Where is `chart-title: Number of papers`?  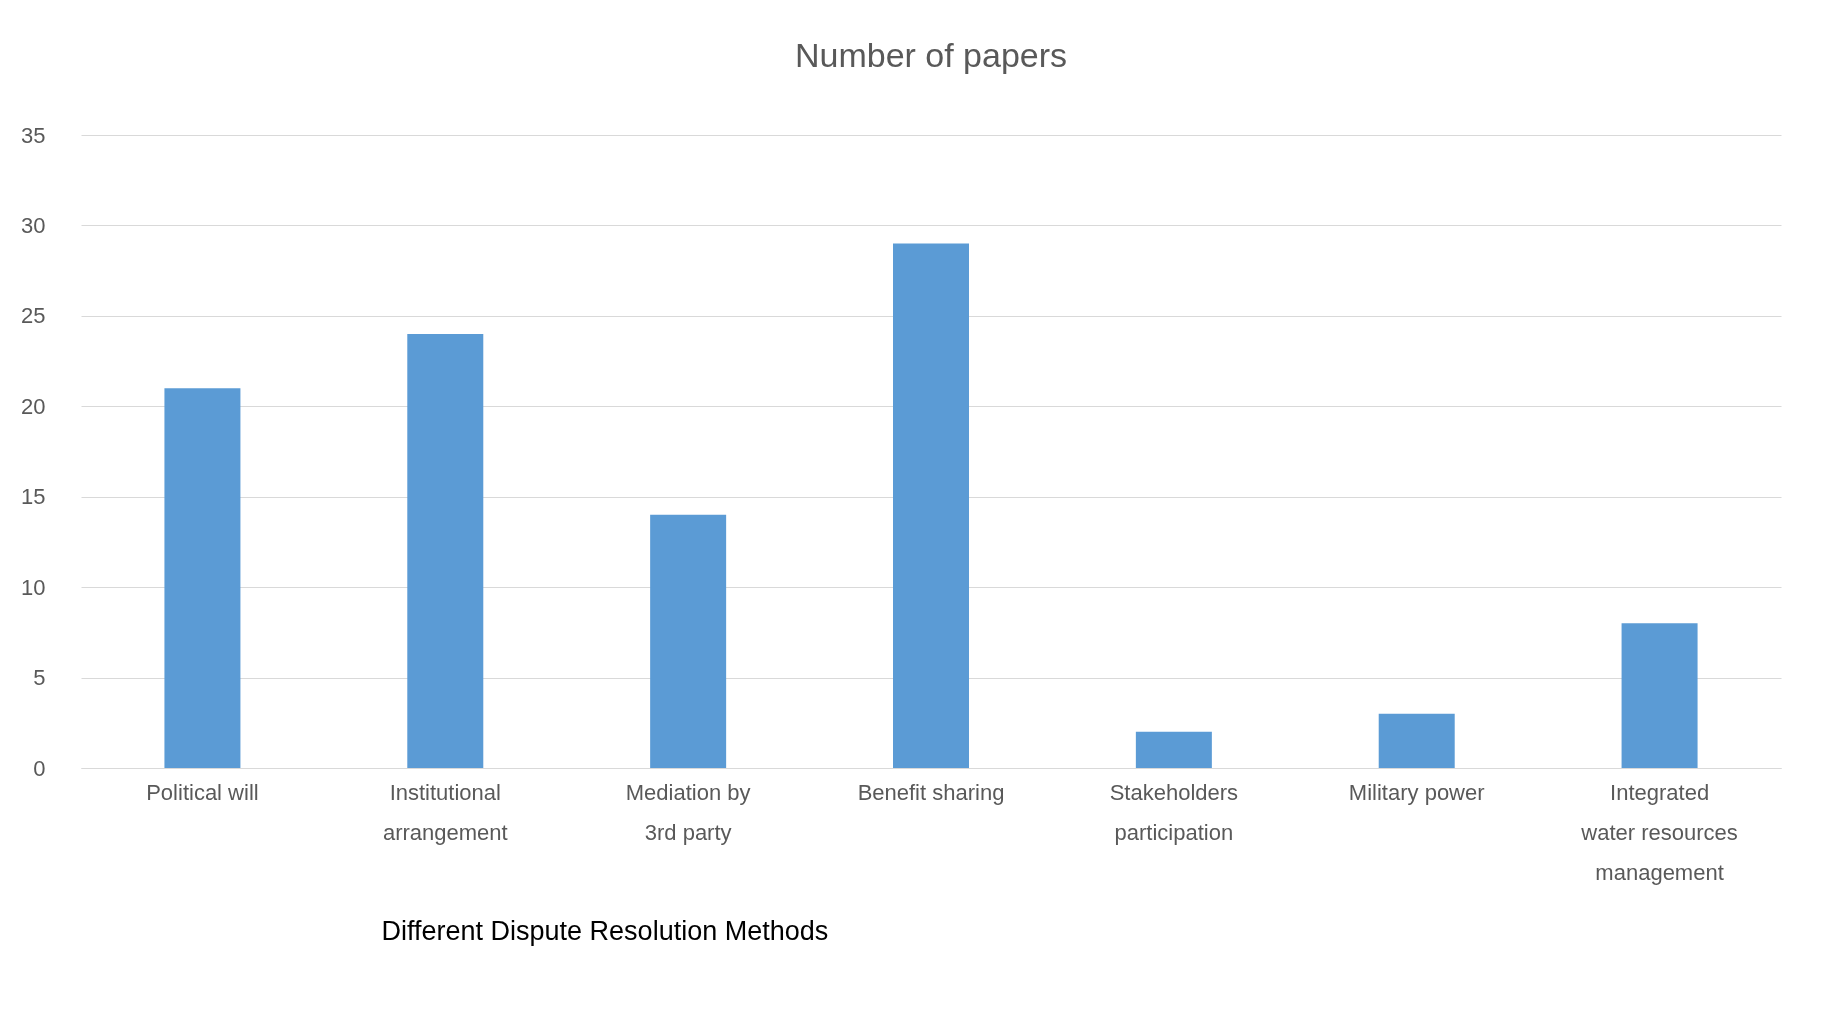 chart-title: Number of papers is located at coordinates (931, 55).